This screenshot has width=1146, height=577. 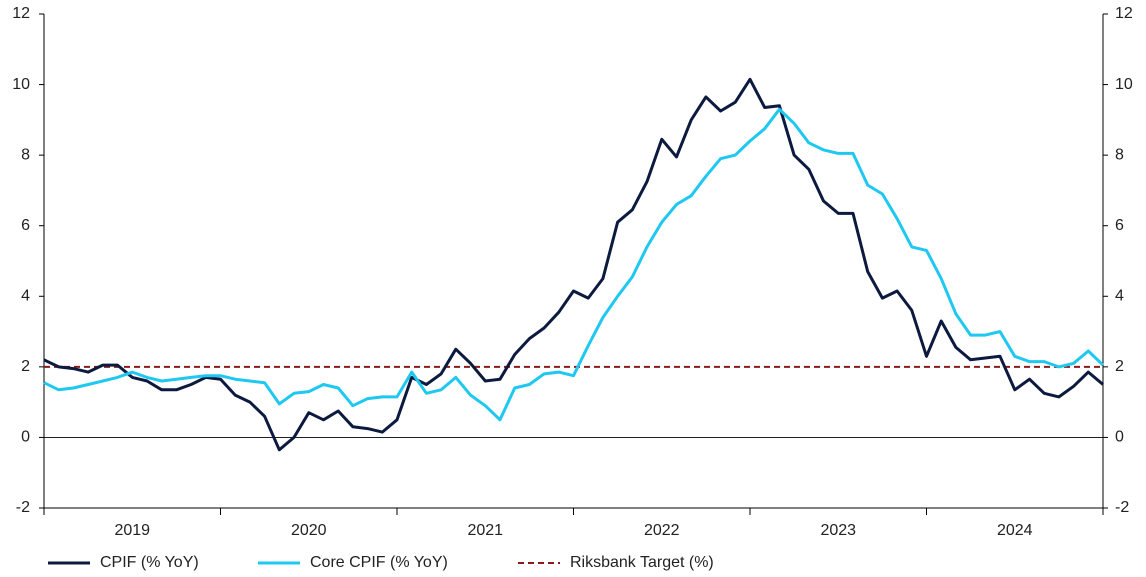 I want to click on y2-tick-label: 2, so click(x=1119, y=366).